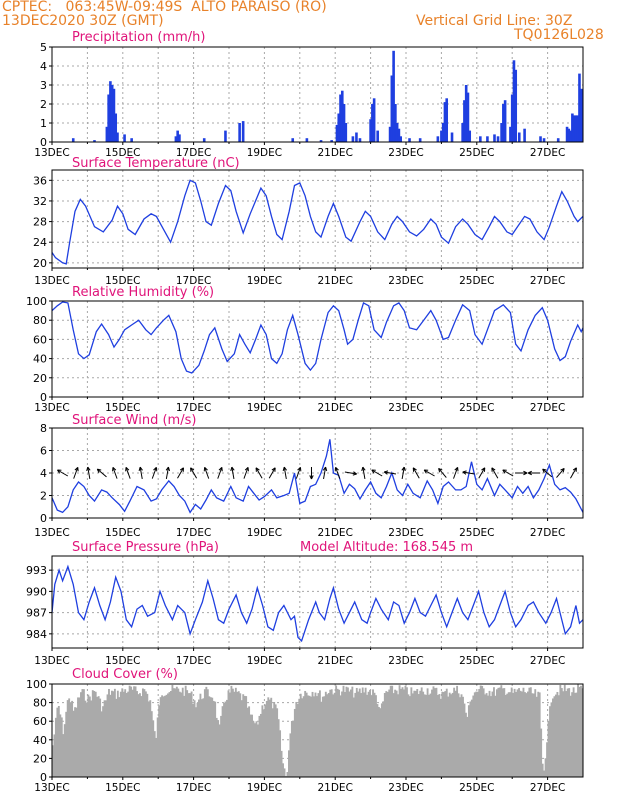  What do you see at coordinates (547, 533) in the screenshot?
I see `wind-x-tick-label: 27DEC` at bounding box center [547, 533].